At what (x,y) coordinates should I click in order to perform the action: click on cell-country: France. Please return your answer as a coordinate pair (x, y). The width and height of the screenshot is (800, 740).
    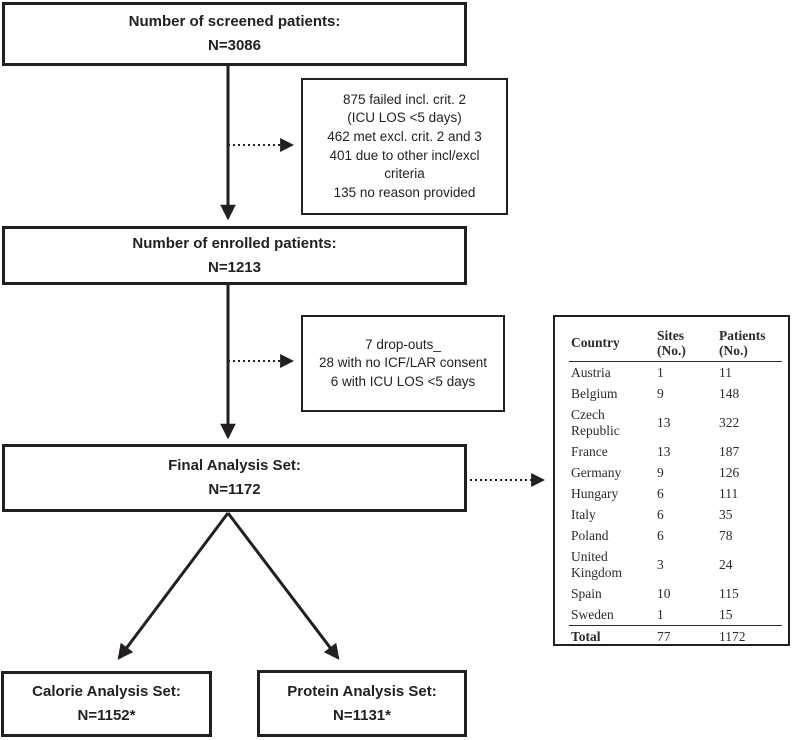
    Looking at the image, I should click on (589, 451).